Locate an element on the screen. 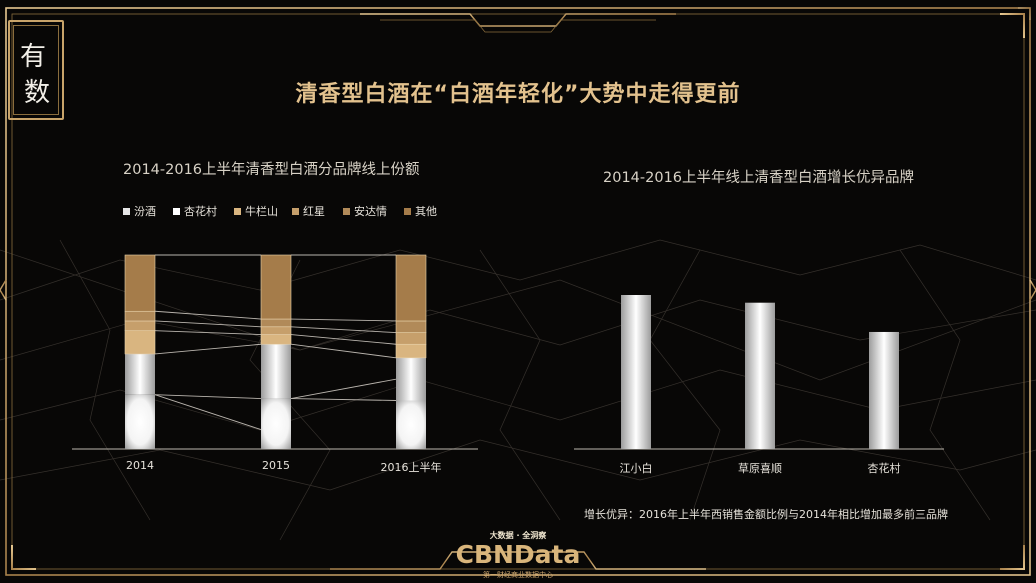  chart1-tick-2: 2016上半年 is located at coordinates (411, 467).